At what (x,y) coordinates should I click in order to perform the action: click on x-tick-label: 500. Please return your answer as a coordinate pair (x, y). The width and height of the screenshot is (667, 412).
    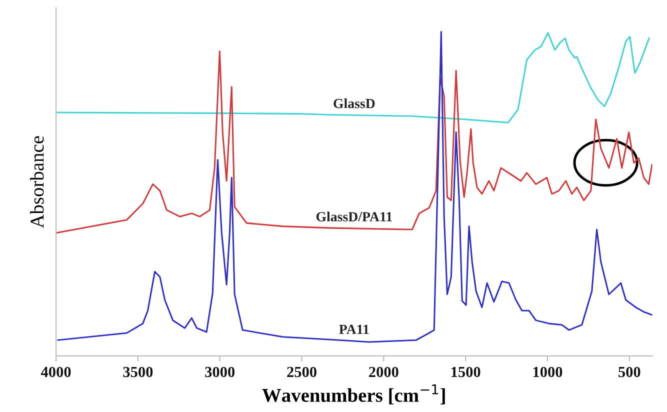
    Looking at the image, I should click on (629, 372).